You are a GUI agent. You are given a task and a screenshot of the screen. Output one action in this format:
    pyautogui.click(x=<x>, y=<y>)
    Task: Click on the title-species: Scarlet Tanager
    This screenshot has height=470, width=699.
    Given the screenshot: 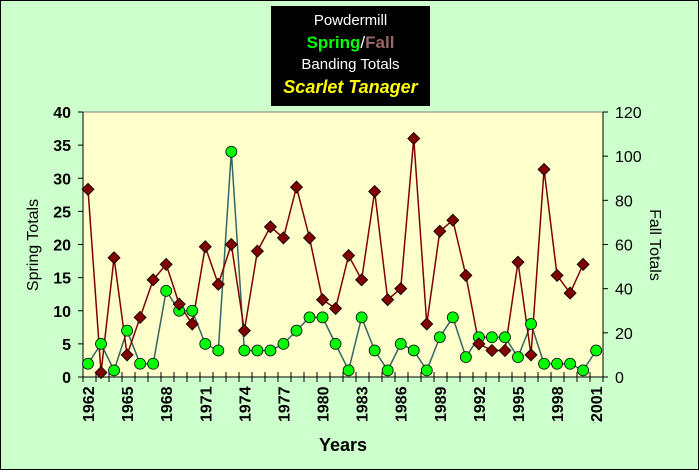 What is the action you would take?
    pyautogui.click(x=350, y=87)
    